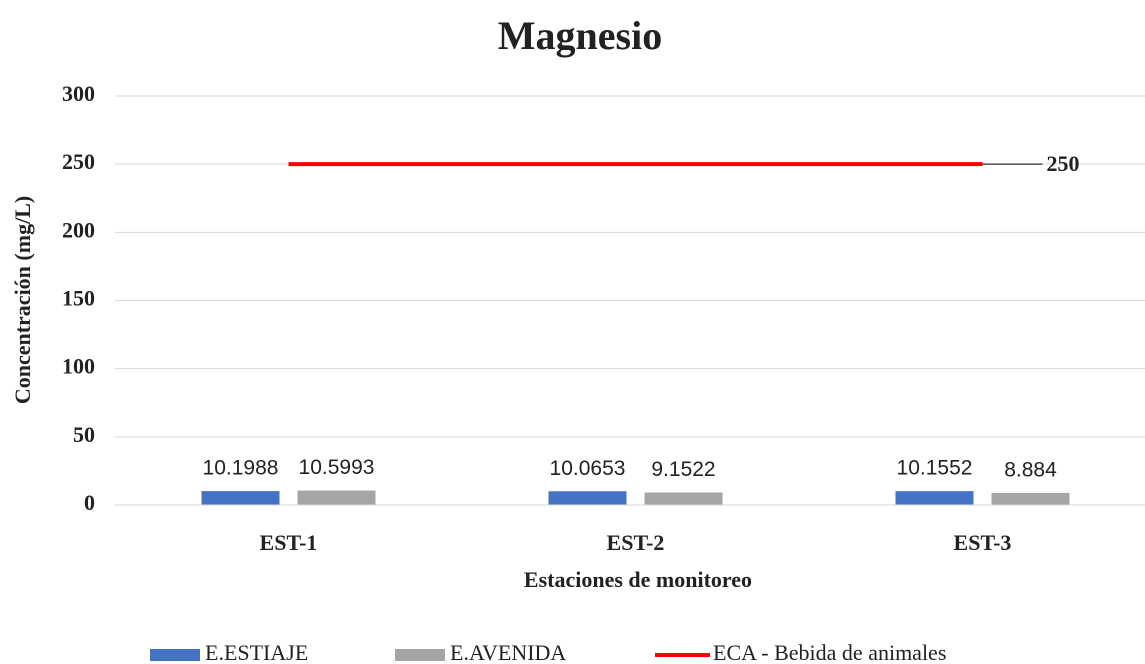 The image size is (1145, 664). Describe the element at coordinates (78, 298) in the screenshot. I see `y-tick-label: 150` at that location.